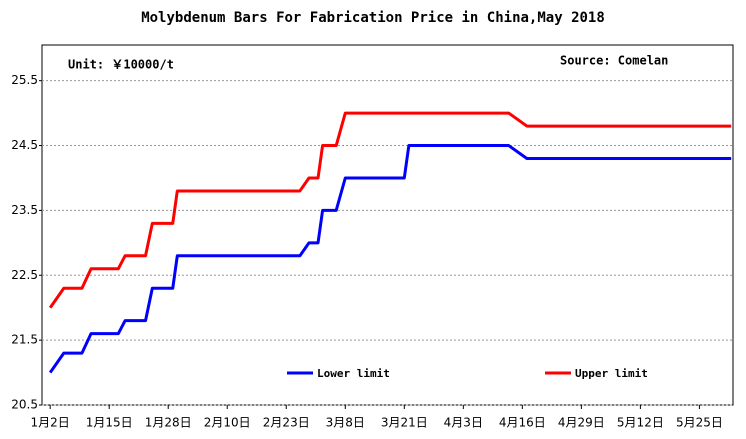 Image resolution: width=746 pixels, height=439 pixels. What do you see at coordinates (168, 423) in the screenshot?
I see `x-tick-label: 1月28日` at bounding box center [168, 423].